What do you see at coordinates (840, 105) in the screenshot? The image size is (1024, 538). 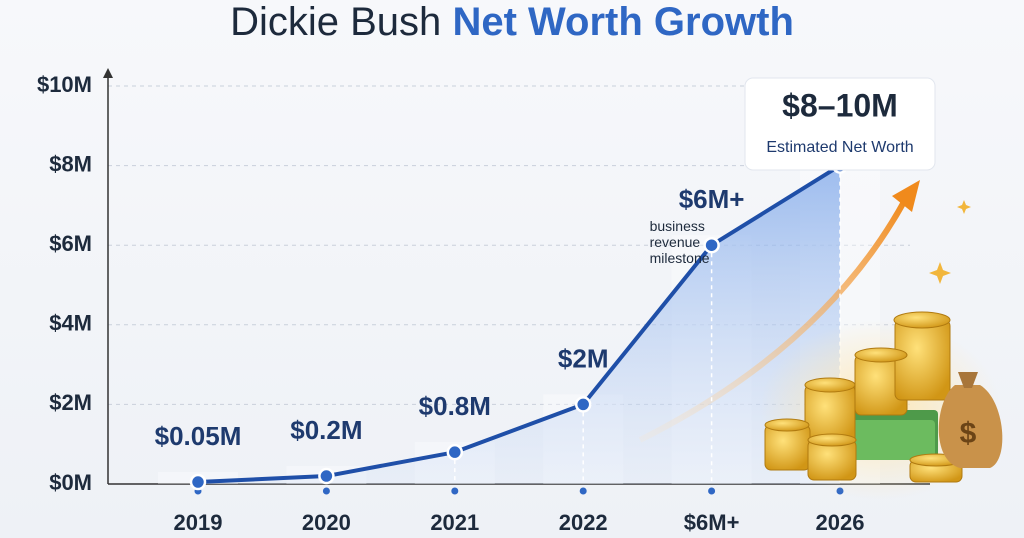 I see `callout-value: $8–10M` at bounding box center [840, 105].